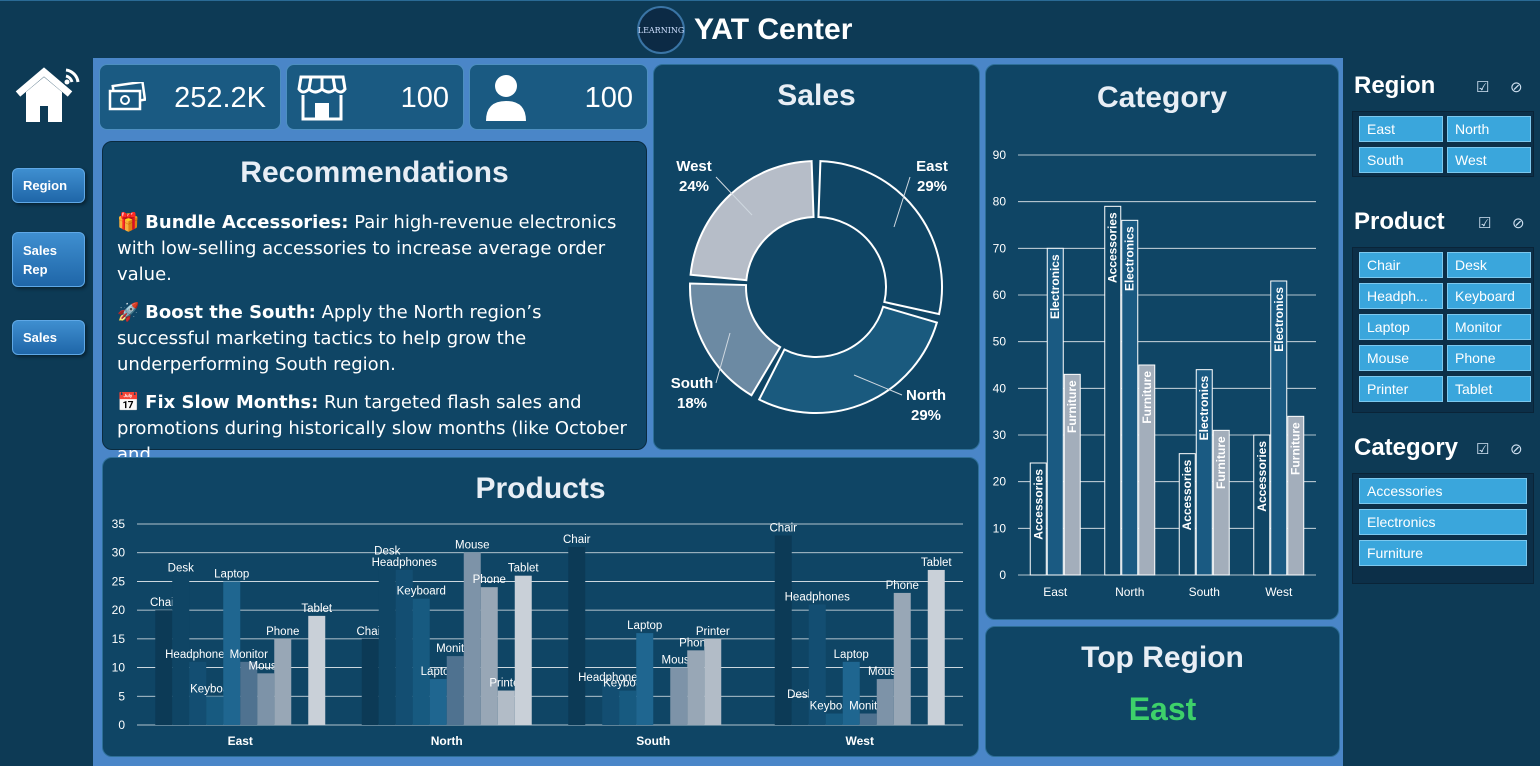 The image size is (1540, 766). Describe the element at coordinates (48, 259) in the screenshot. I see `nav-sales-rep-button: Sales Rep` at that location.